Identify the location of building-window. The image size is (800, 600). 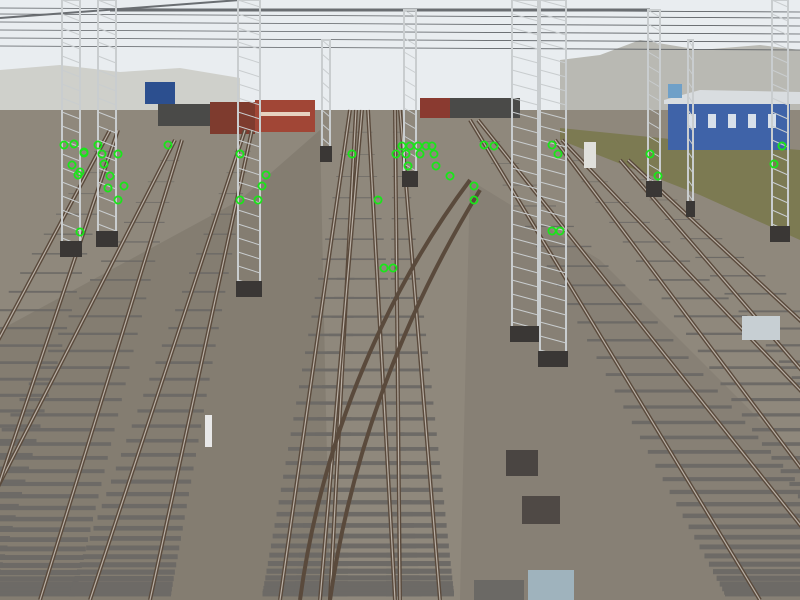
(712, 121).